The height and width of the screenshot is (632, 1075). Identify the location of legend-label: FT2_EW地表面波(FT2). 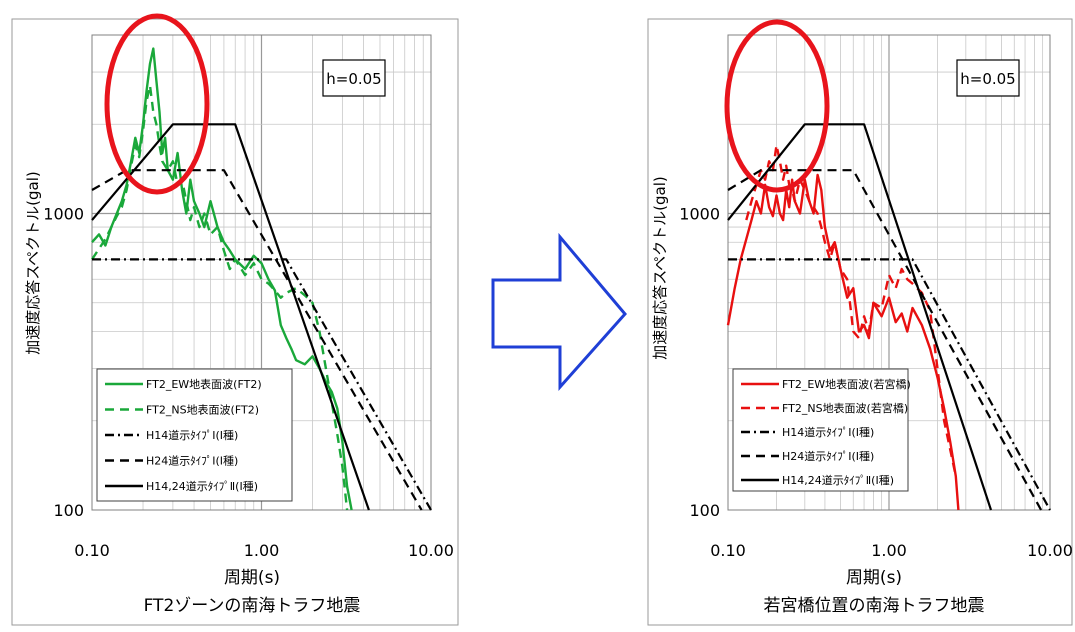
(204, 384).